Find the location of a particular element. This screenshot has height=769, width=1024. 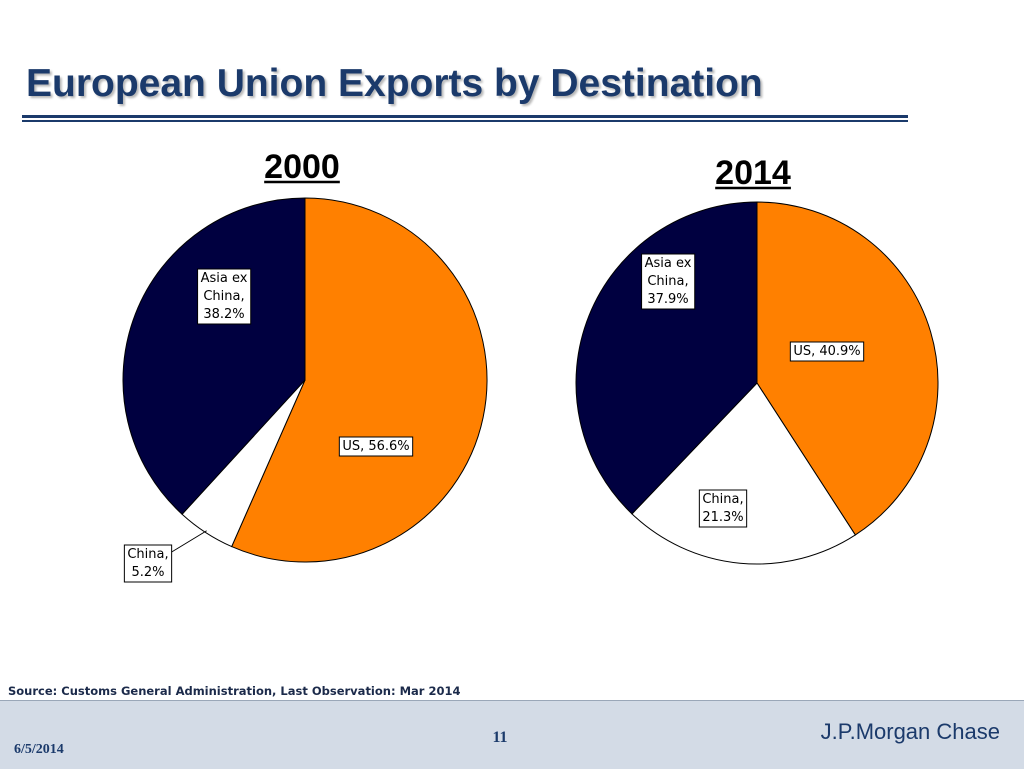

data-label-us: US, 56.6% is located at coordinates (376, 446).